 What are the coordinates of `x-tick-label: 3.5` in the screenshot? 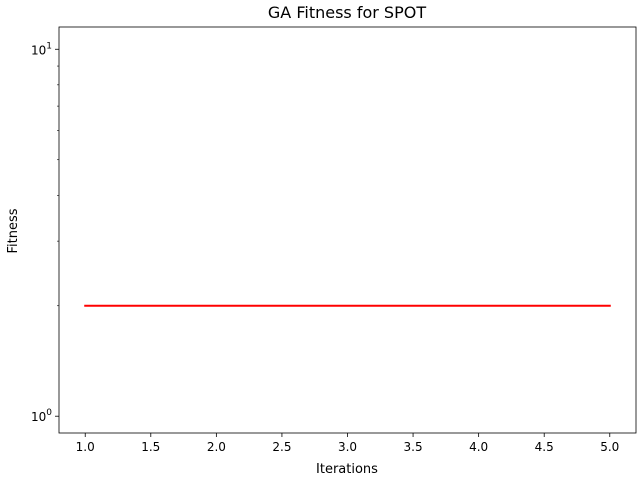 It's located at (413, 447).